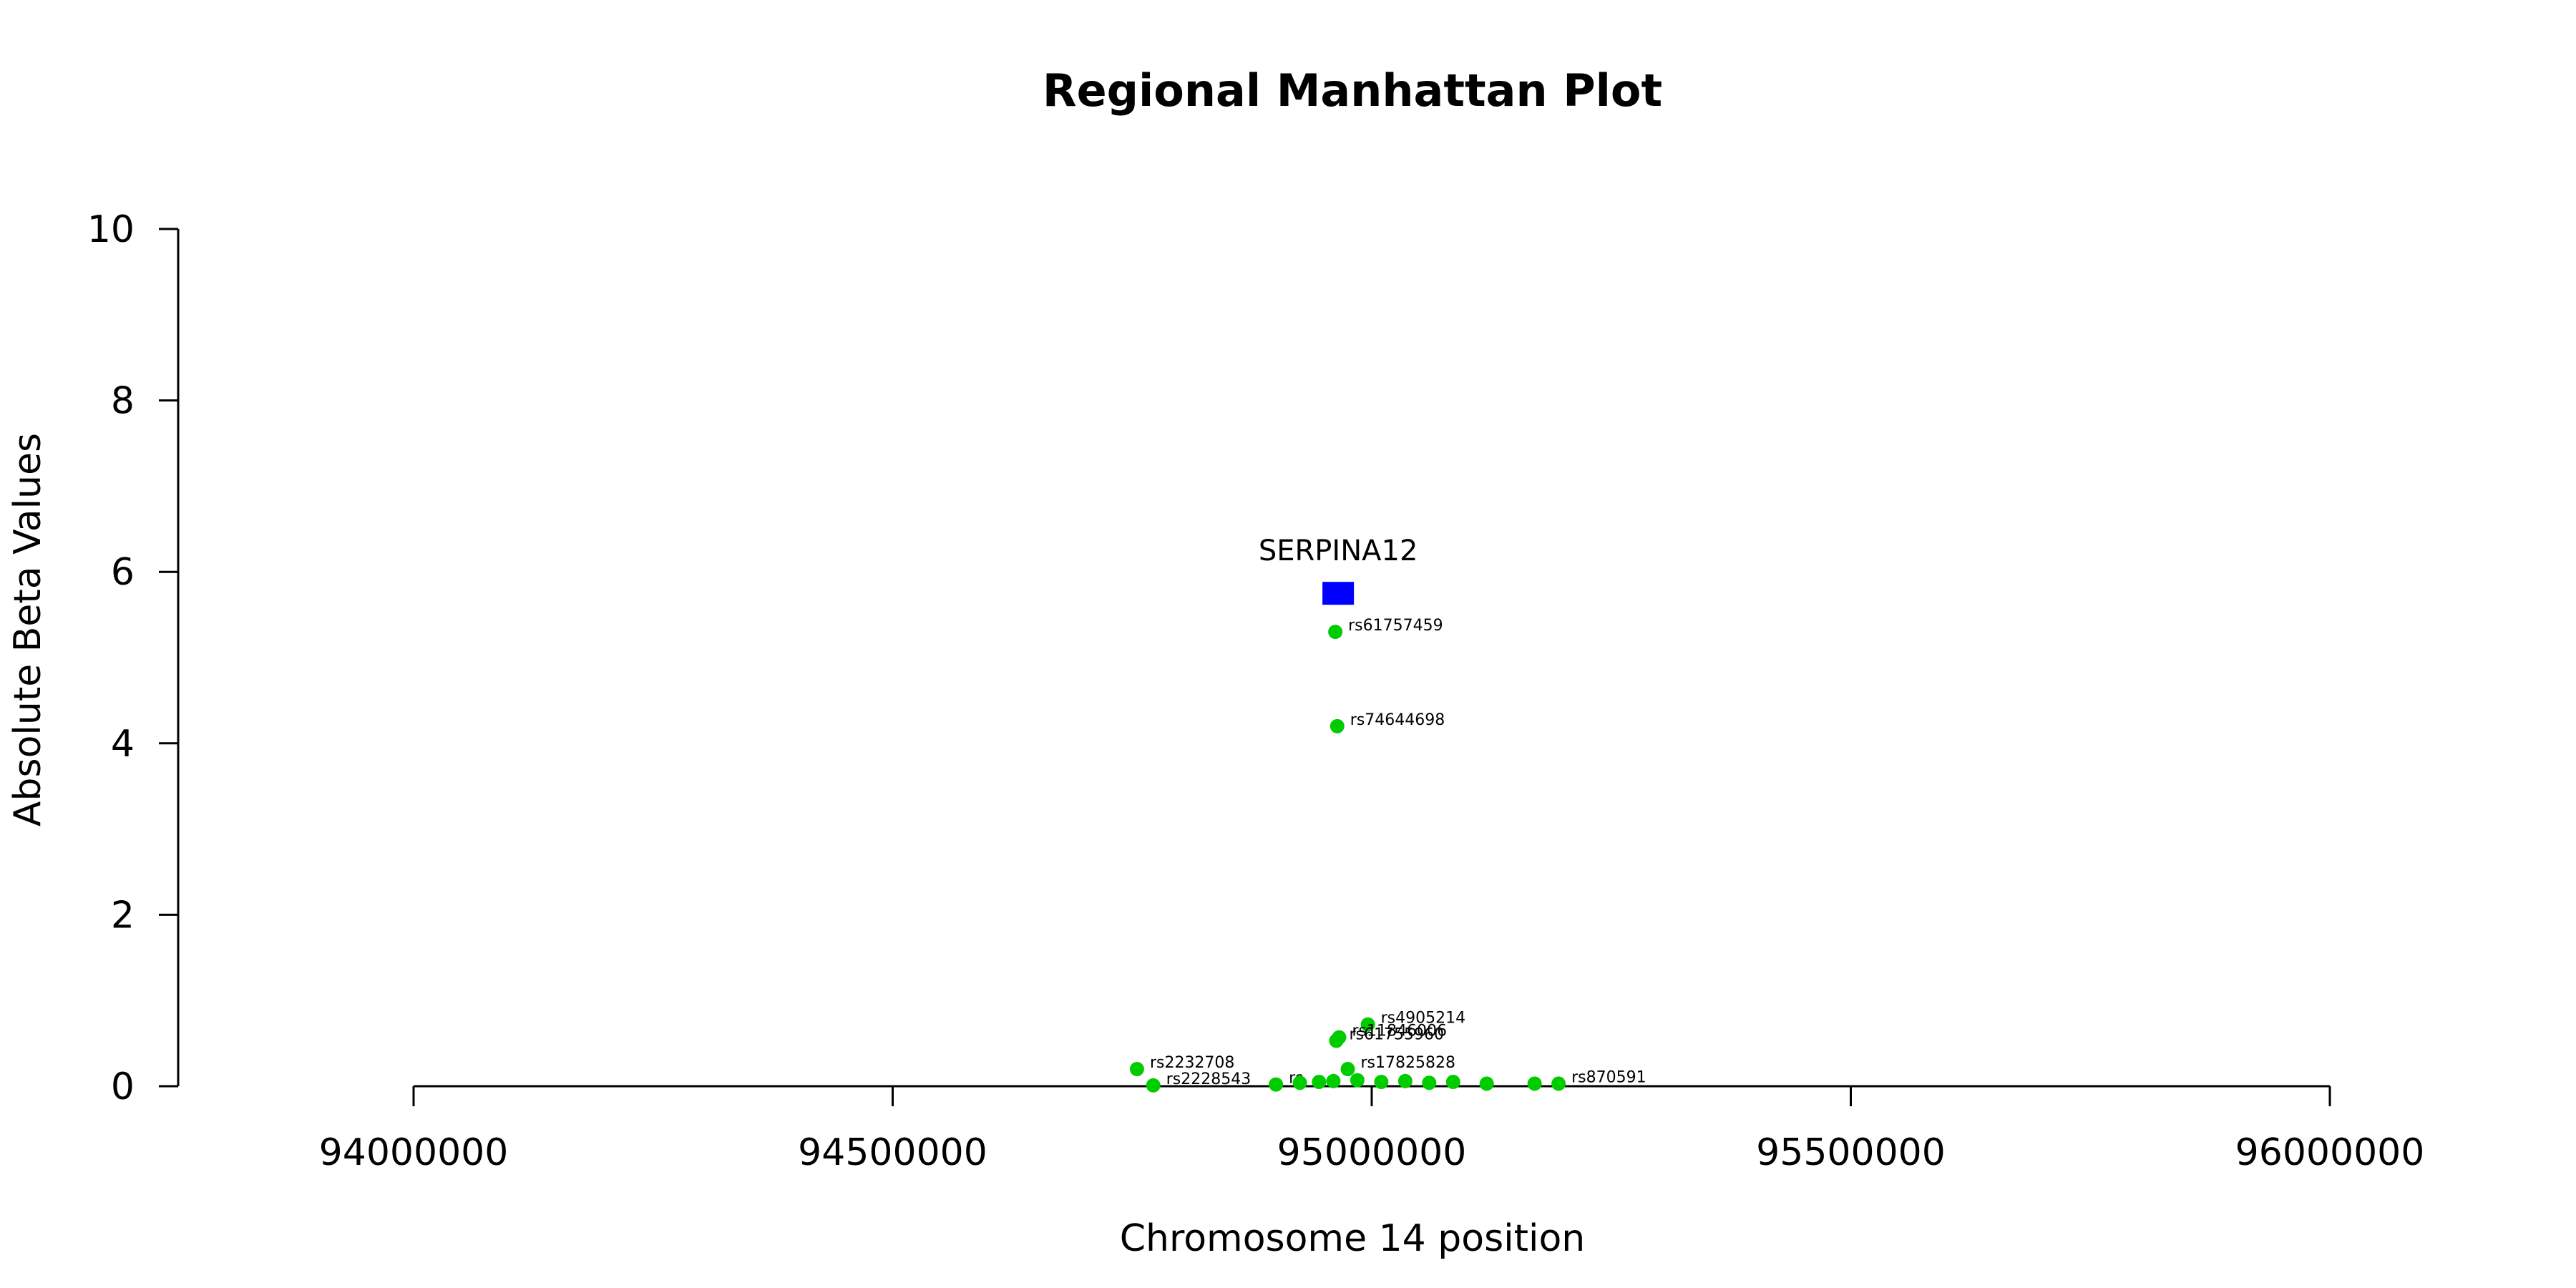 The height and width of the screenshot is (1288, 2576). Describe the element at coordinates (1338, 551) in the screenshot. I see `gene-label: SERPINA12` at that location.